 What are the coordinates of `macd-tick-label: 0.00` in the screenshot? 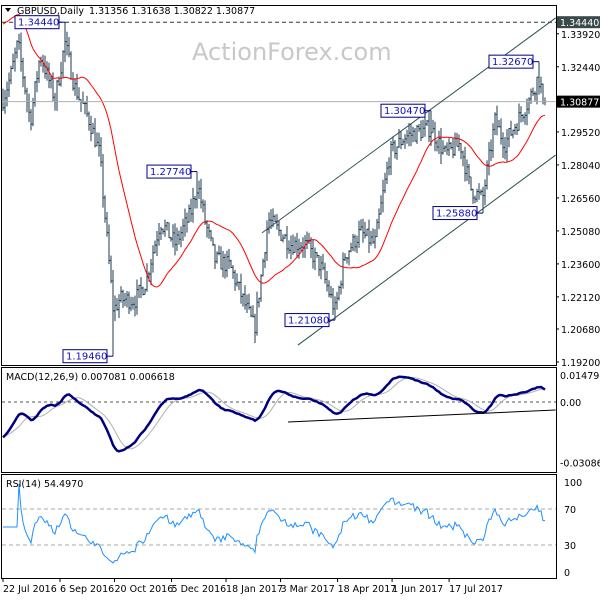 It's located at (570, 403).